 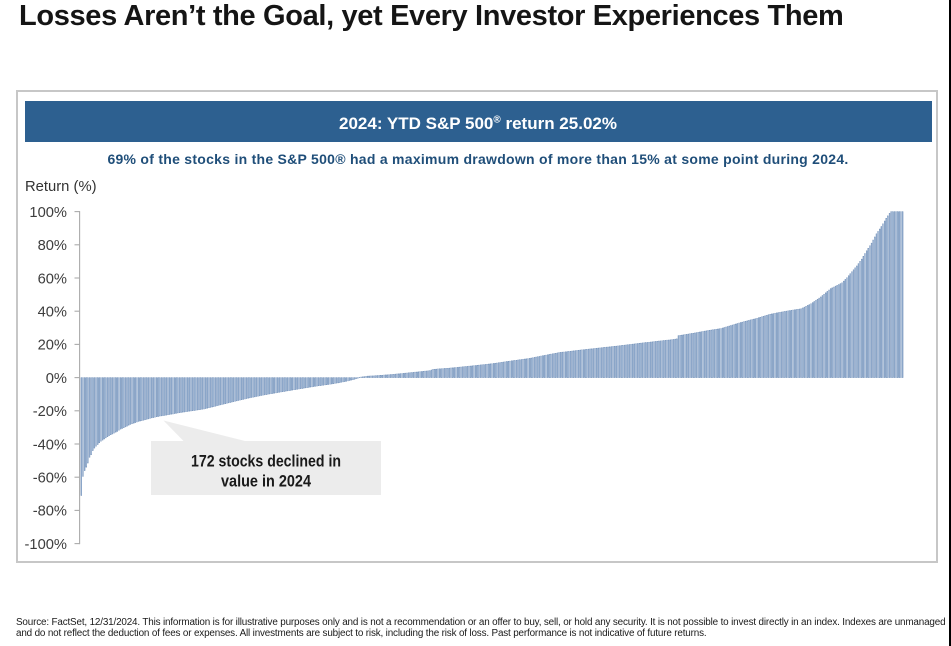 I want to click on svg-text: -100%, so click(x=46, y=545).